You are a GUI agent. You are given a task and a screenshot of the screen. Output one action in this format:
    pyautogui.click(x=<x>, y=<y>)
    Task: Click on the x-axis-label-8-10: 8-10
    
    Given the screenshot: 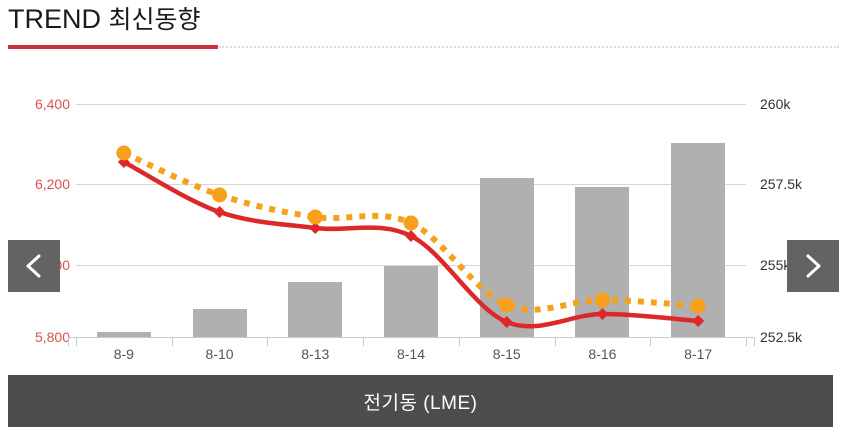 What is the action you would take?
    pyautogui.click(x=219, y=354)
    